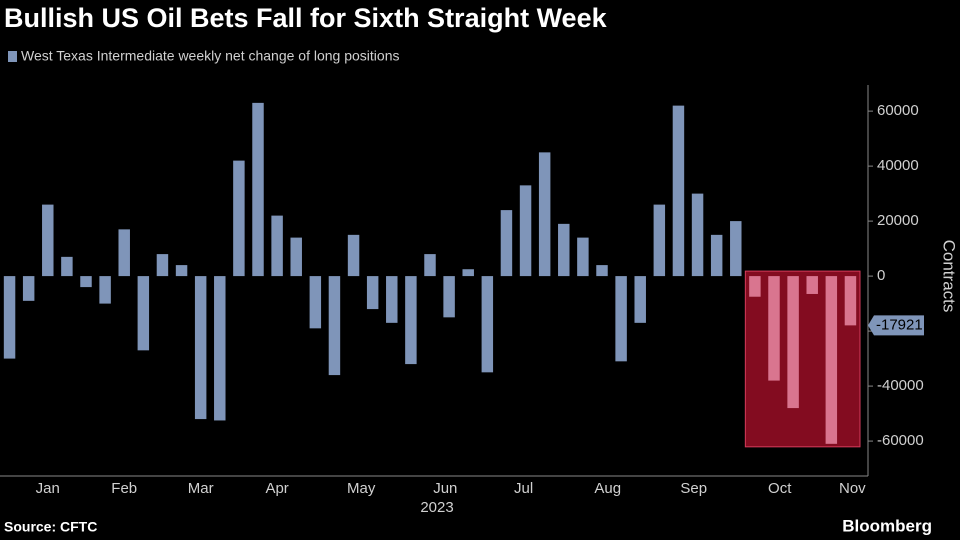  What do you see at coordinates (50, 527) in the screenshot?
I see `source: Source: CFTC` at bounding box center [50, 527].